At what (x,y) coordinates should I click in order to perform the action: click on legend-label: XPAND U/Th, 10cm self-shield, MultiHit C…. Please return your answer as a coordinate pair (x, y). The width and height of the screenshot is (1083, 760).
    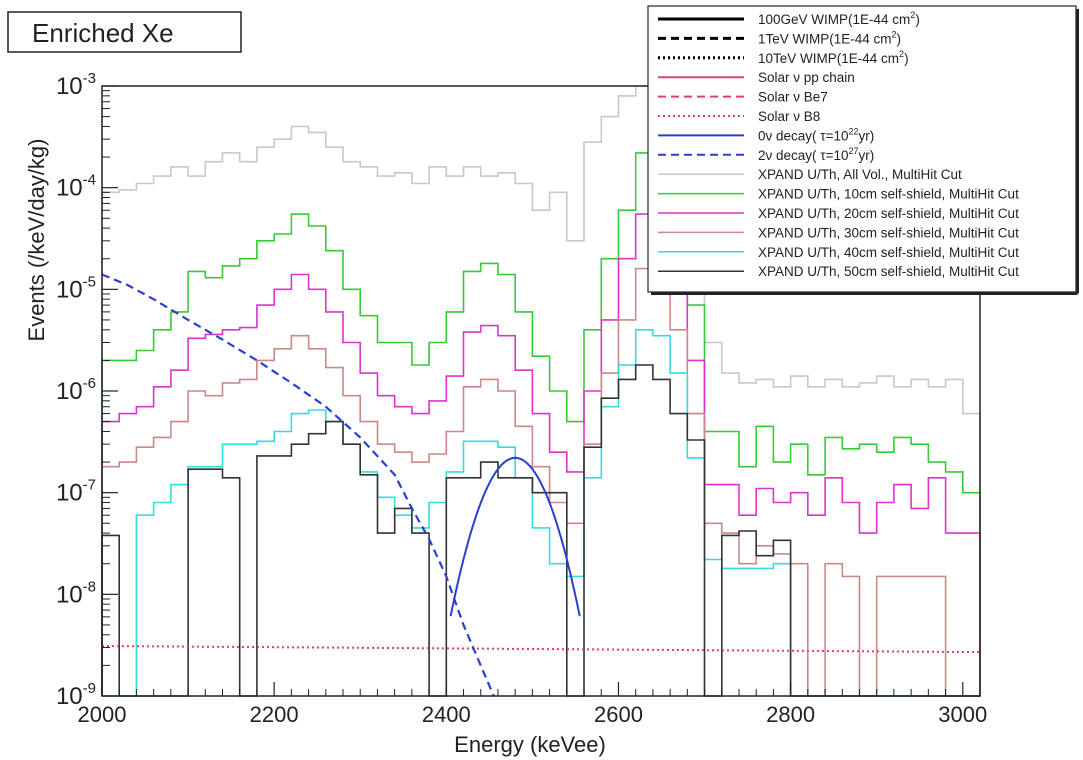
    Looking at the image, I should click on (888, 194).